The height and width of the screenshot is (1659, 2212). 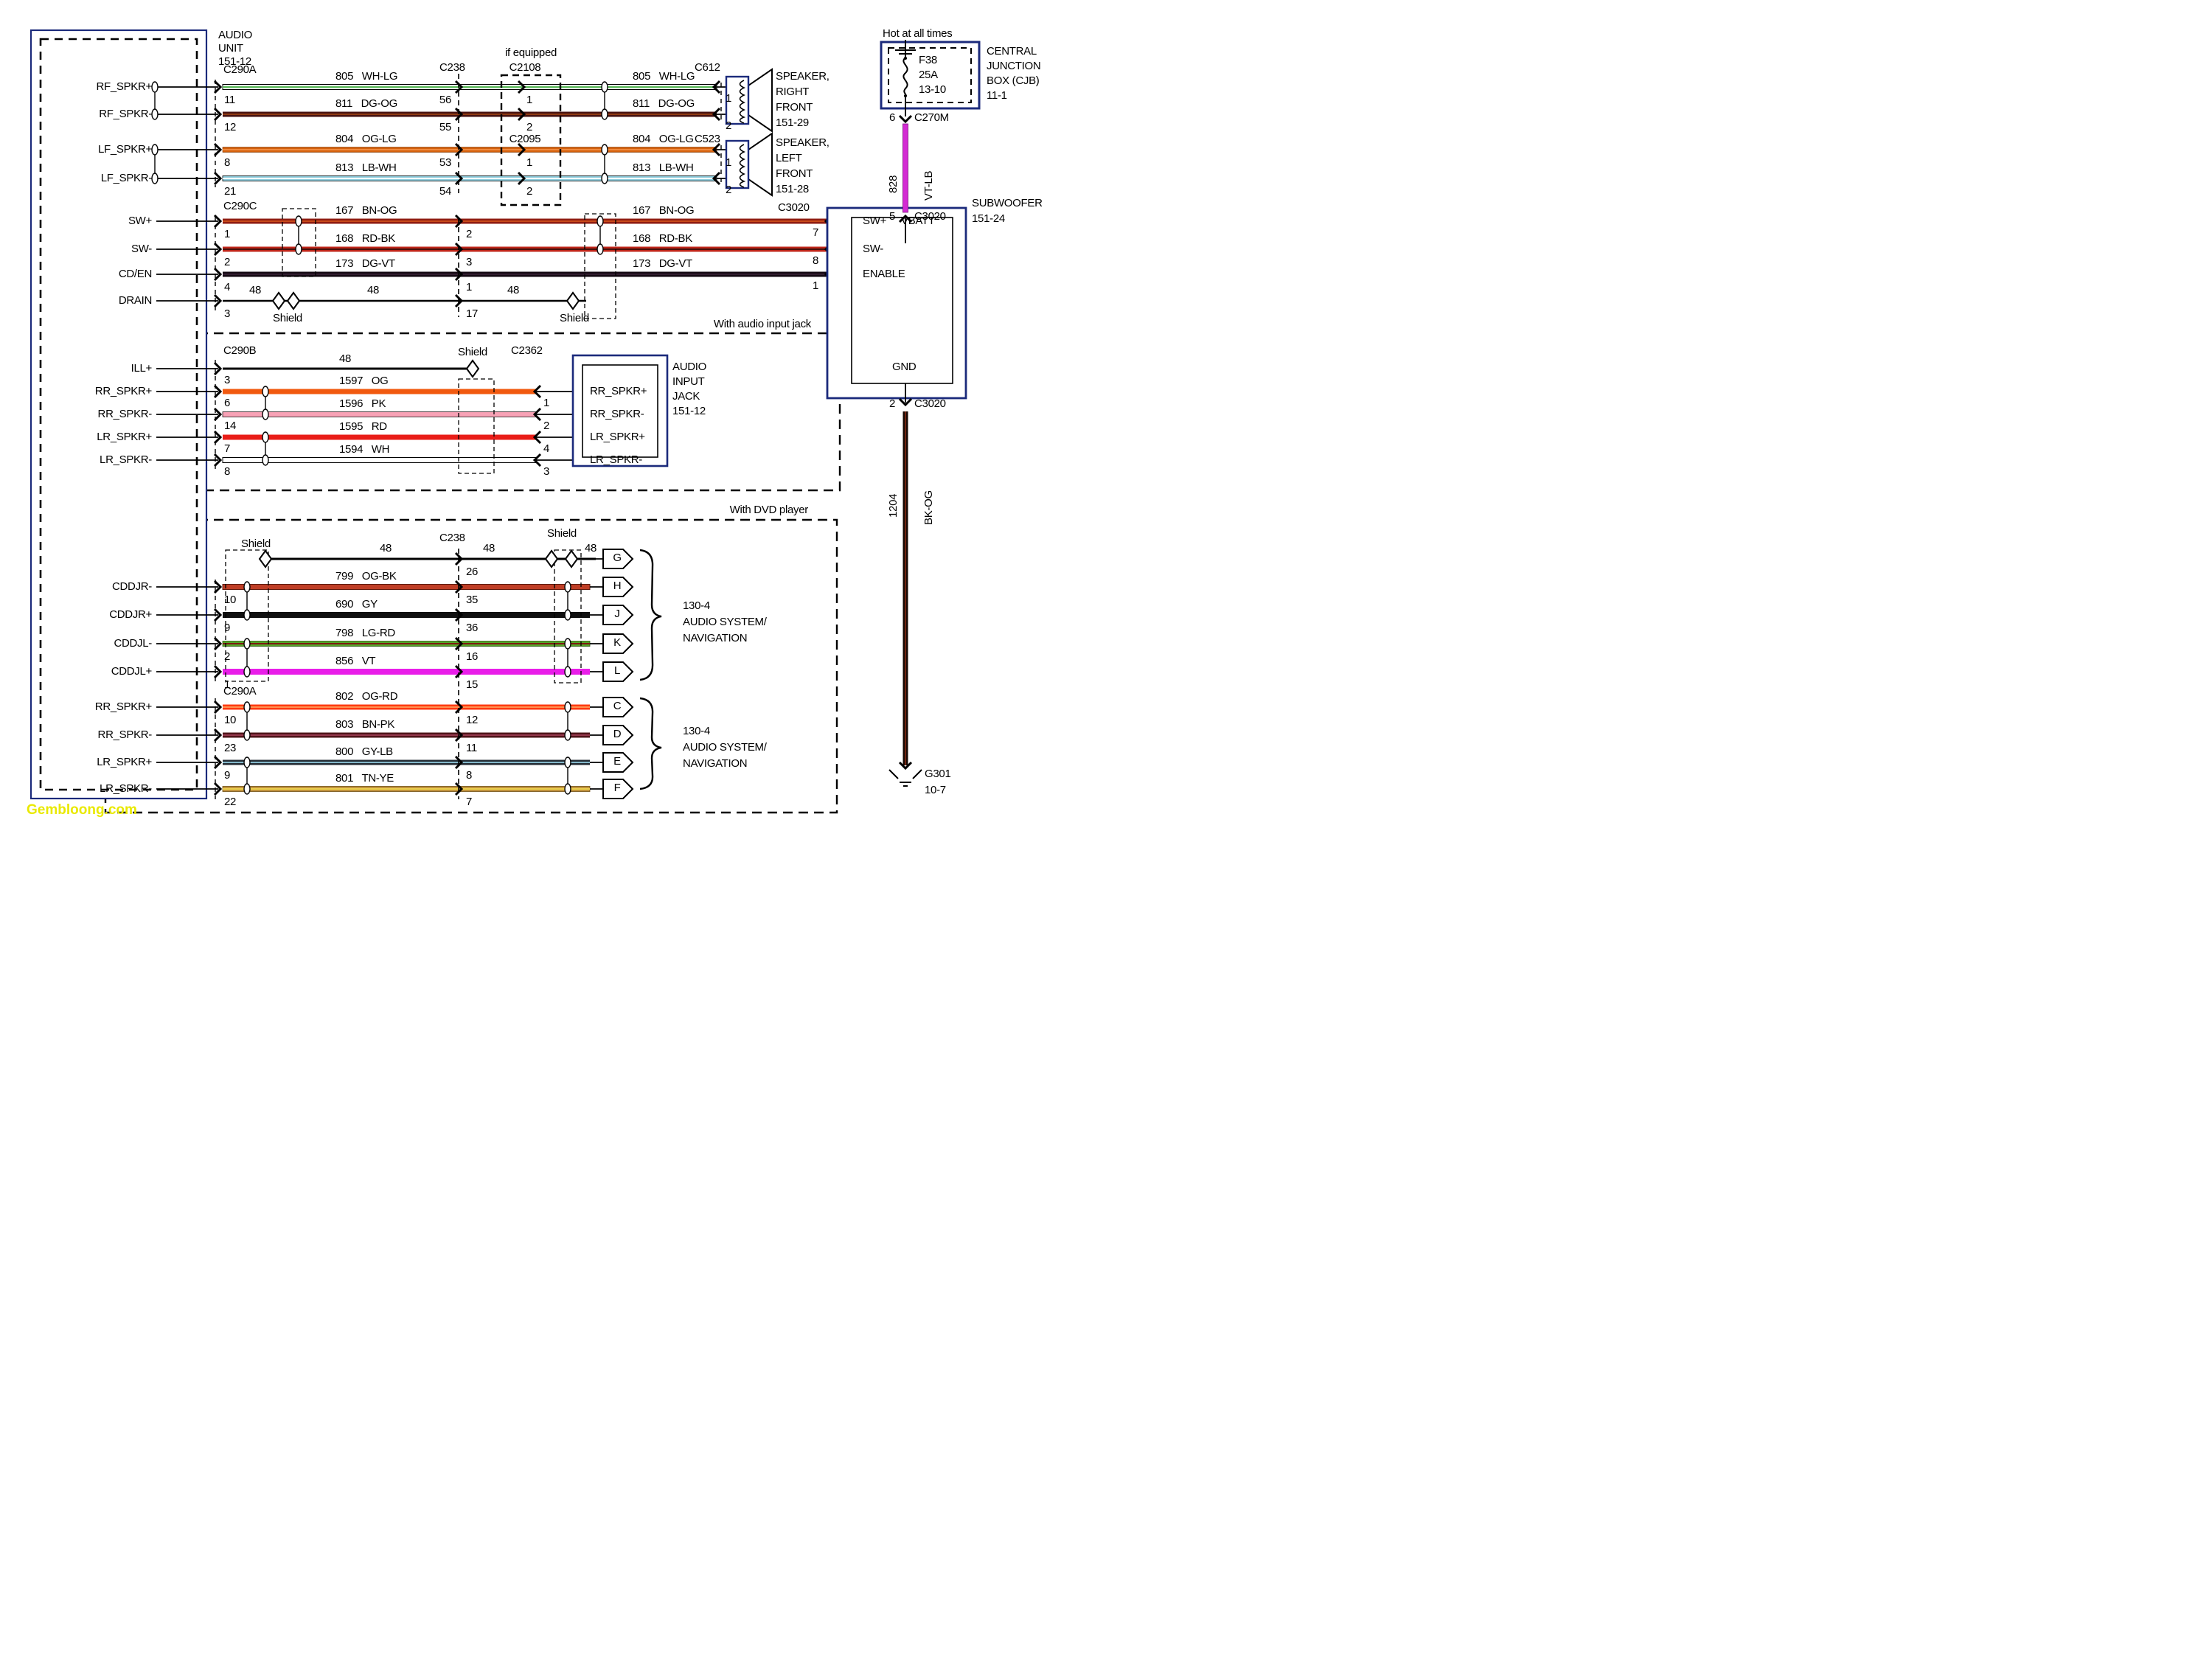 I want to click on jack-section-title: With audio input jack, so click(x=762, y=324).